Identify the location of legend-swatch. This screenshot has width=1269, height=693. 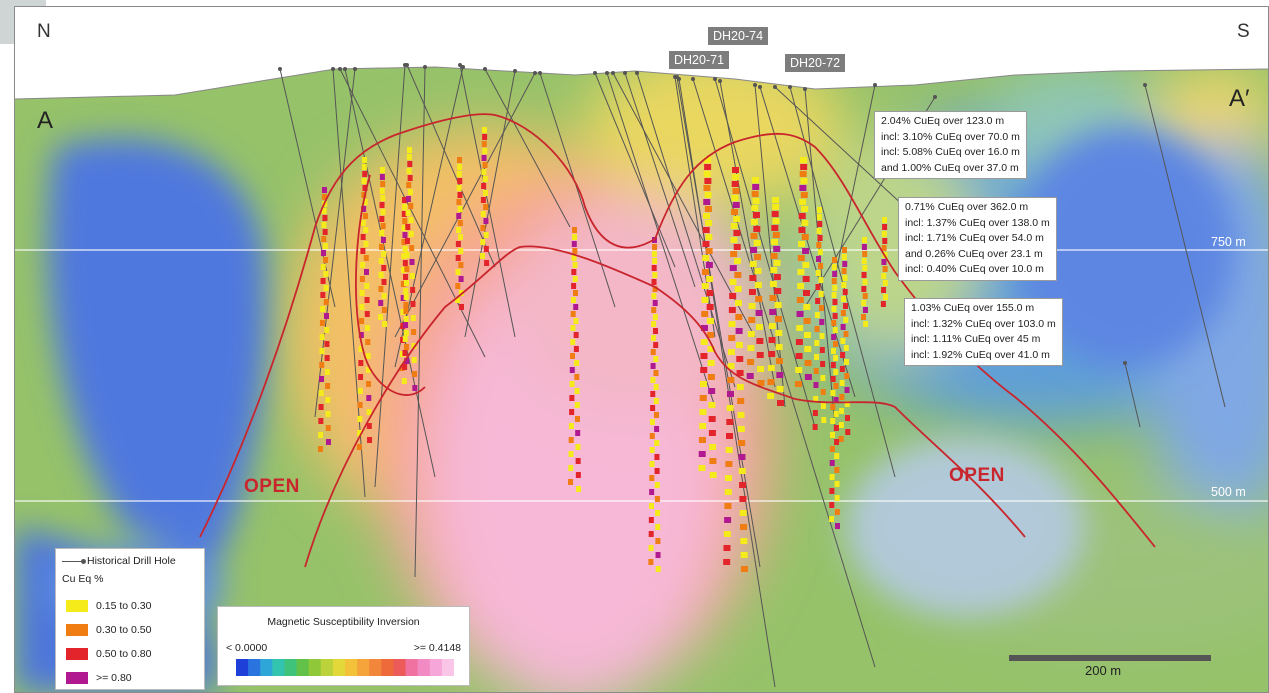
(77, 630).